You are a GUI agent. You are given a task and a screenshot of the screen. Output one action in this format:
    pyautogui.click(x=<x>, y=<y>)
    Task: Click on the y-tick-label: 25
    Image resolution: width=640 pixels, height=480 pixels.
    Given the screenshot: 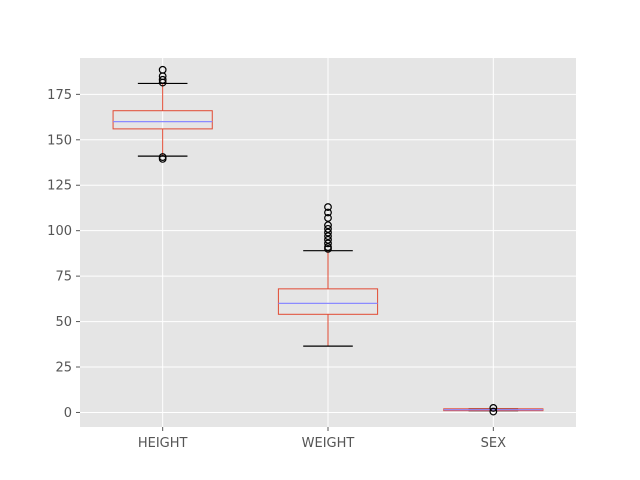 What is the action you would take?
    pyautogui.click(x=63, y=368)
    